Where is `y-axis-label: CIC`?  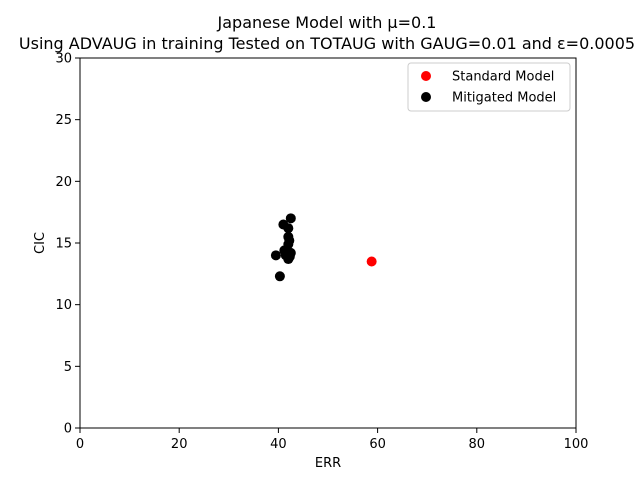 y-axis-label: CIC is located at coordinates (40, 243).